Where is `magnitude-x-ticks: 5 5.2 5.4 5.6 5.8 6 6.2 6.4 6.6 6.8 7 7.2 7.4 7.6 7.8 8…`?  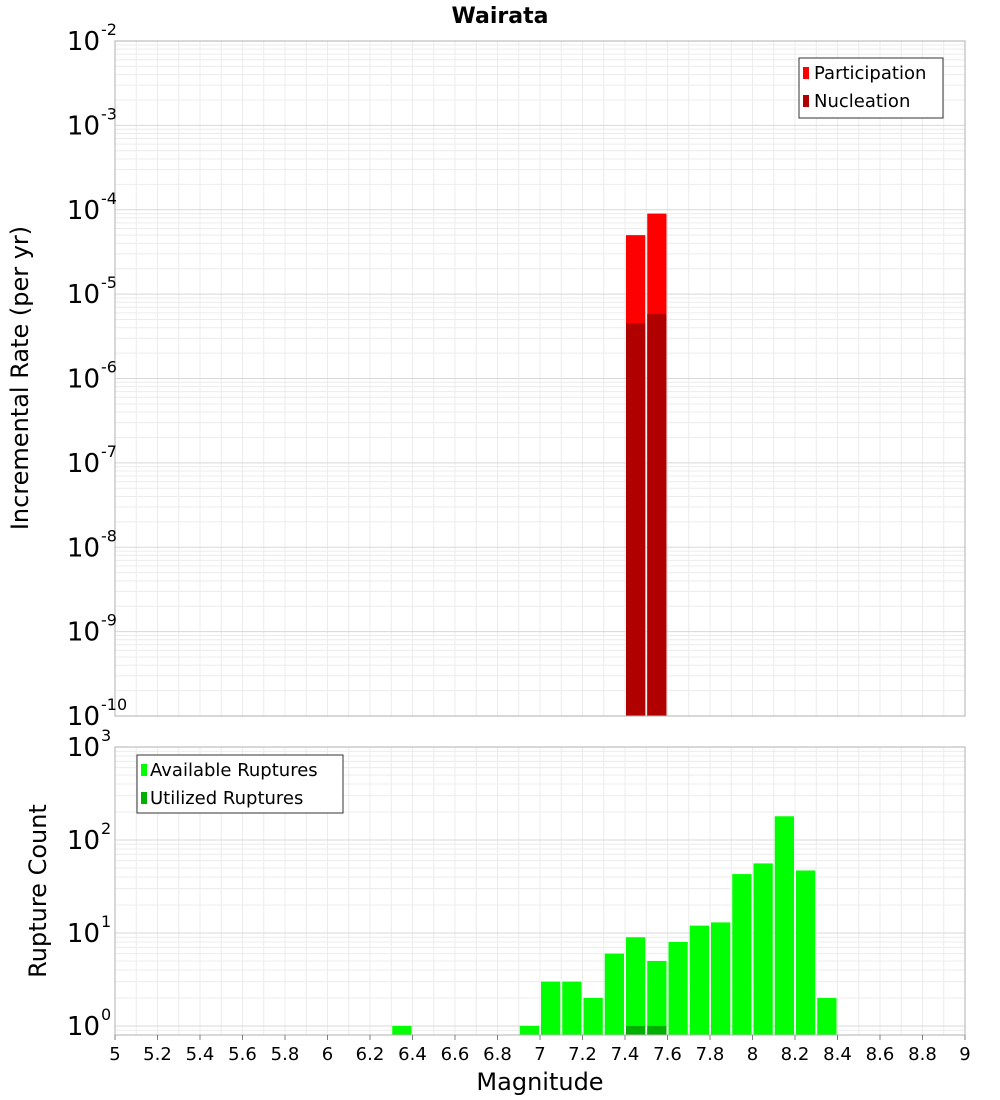
magnitude-x-ticks: 5 5.2 5.4 5.6 5.8 6 6.2 6.4 6.6 6.8 7 7.2 7.4 7.6 7.8 8… is located at coordinates (540, 1050).